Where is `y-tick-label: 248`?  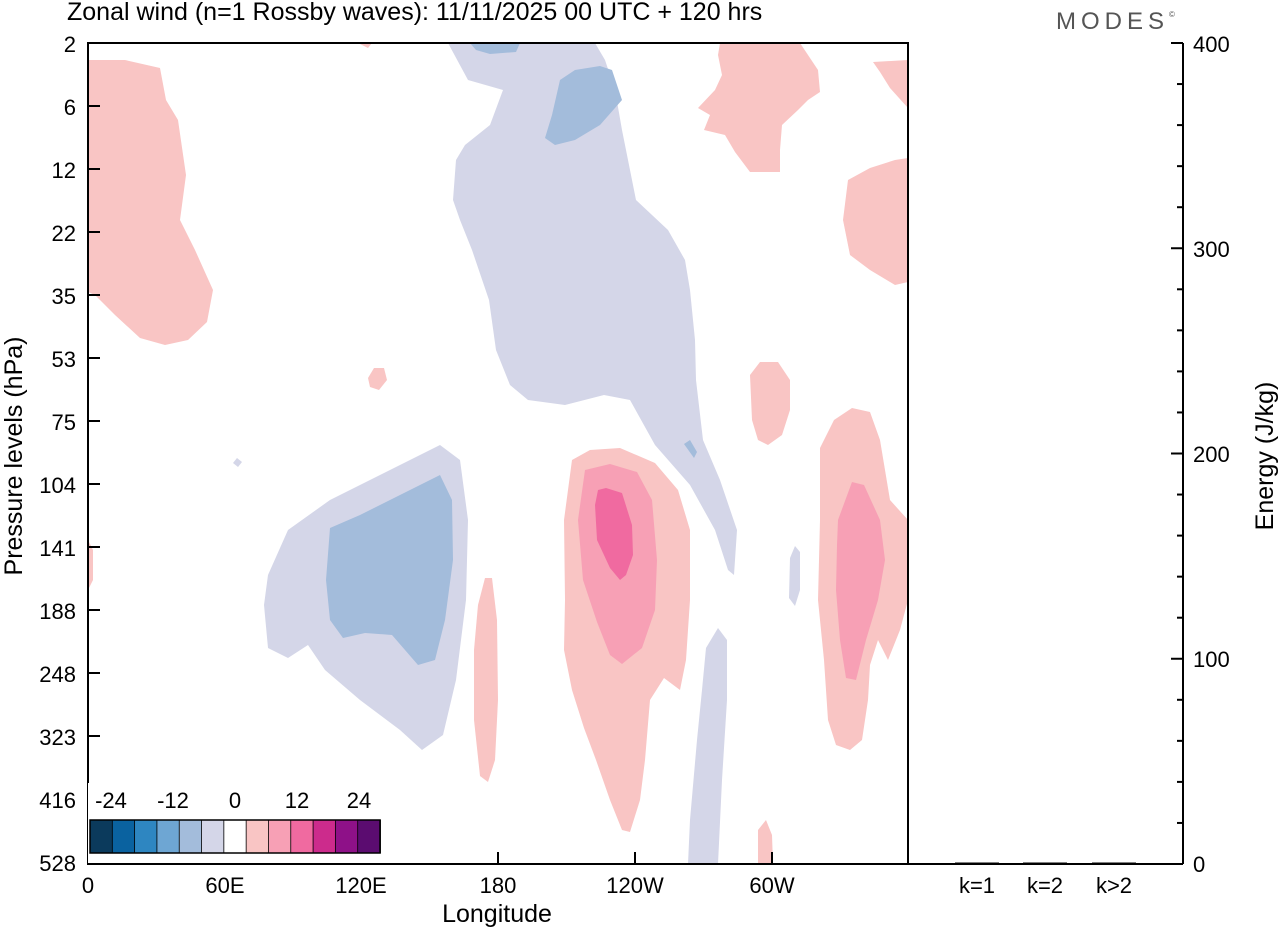 y-tick-label: 248 is located at coordinates (57, 674).